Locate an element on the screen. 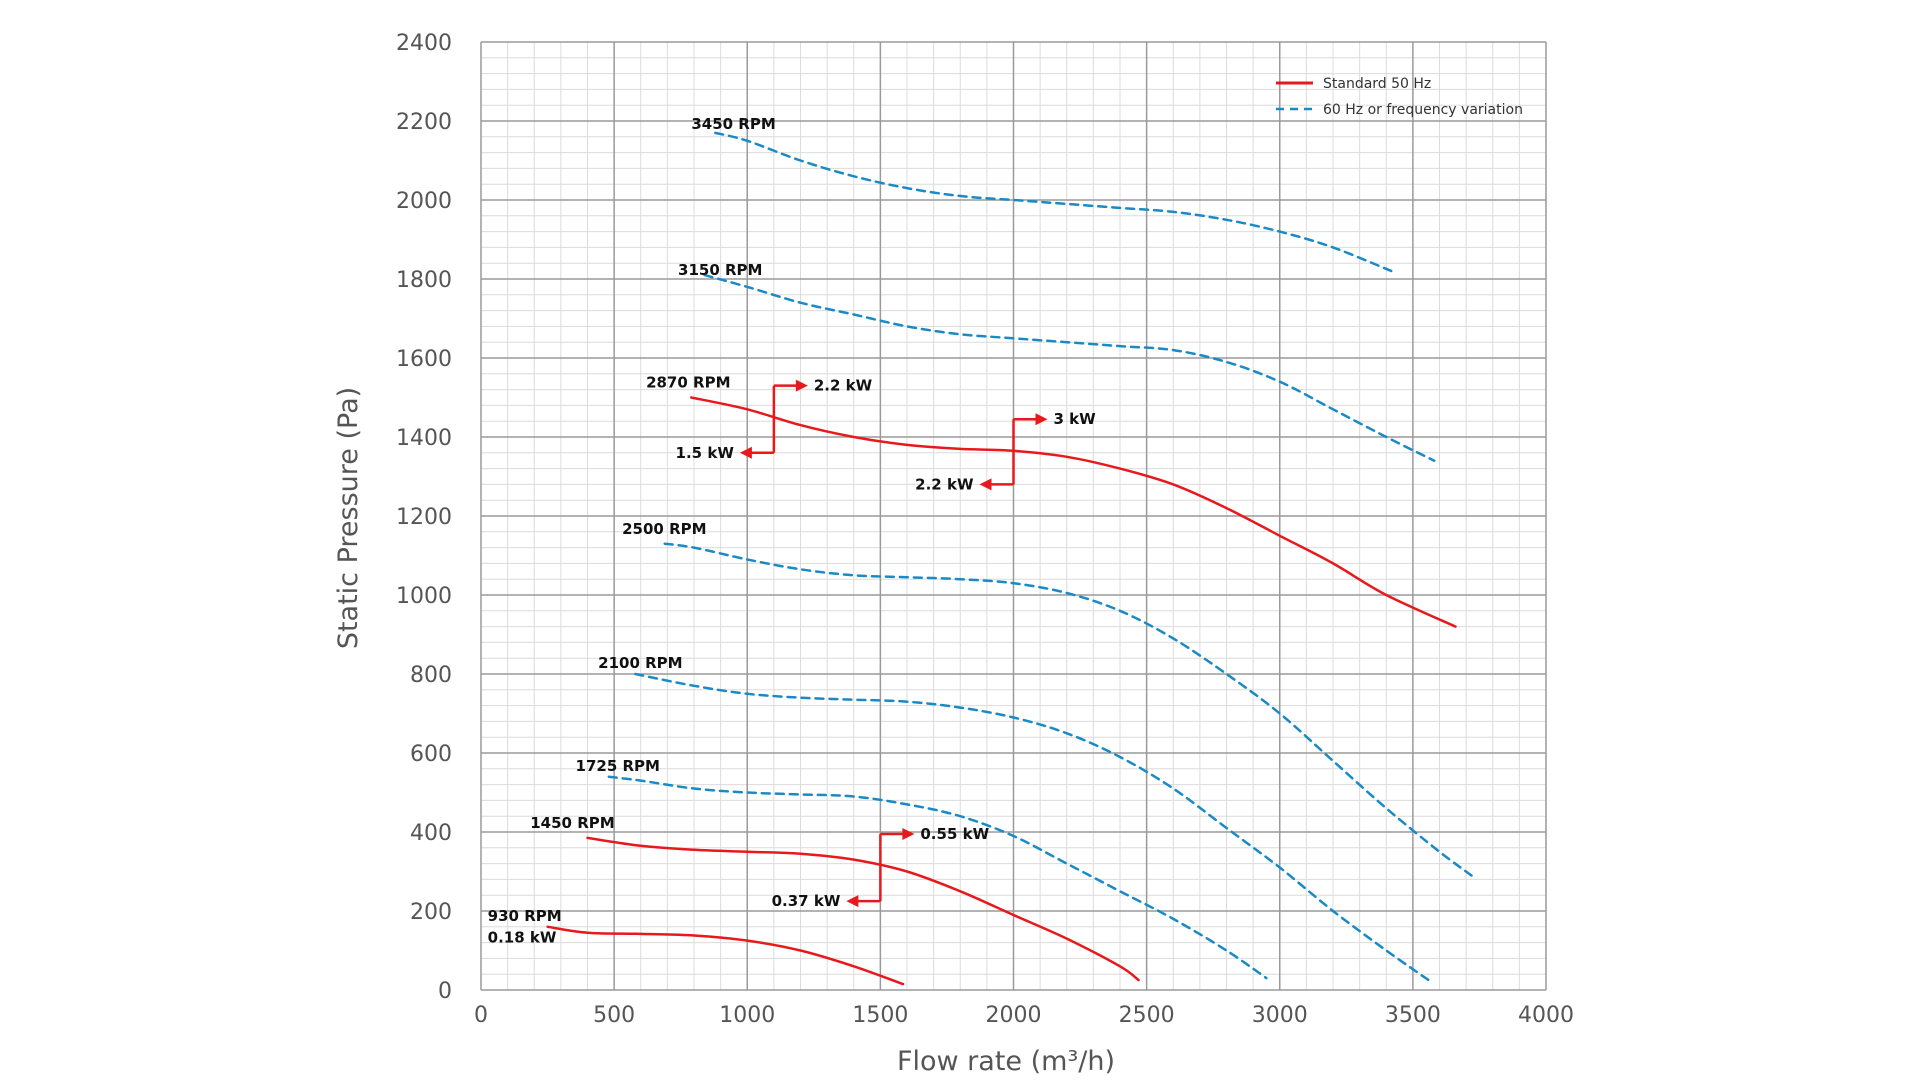 This screenshot has width=1920, height=1084. y-tick-label: 600 is located at coordinates (431, 754).